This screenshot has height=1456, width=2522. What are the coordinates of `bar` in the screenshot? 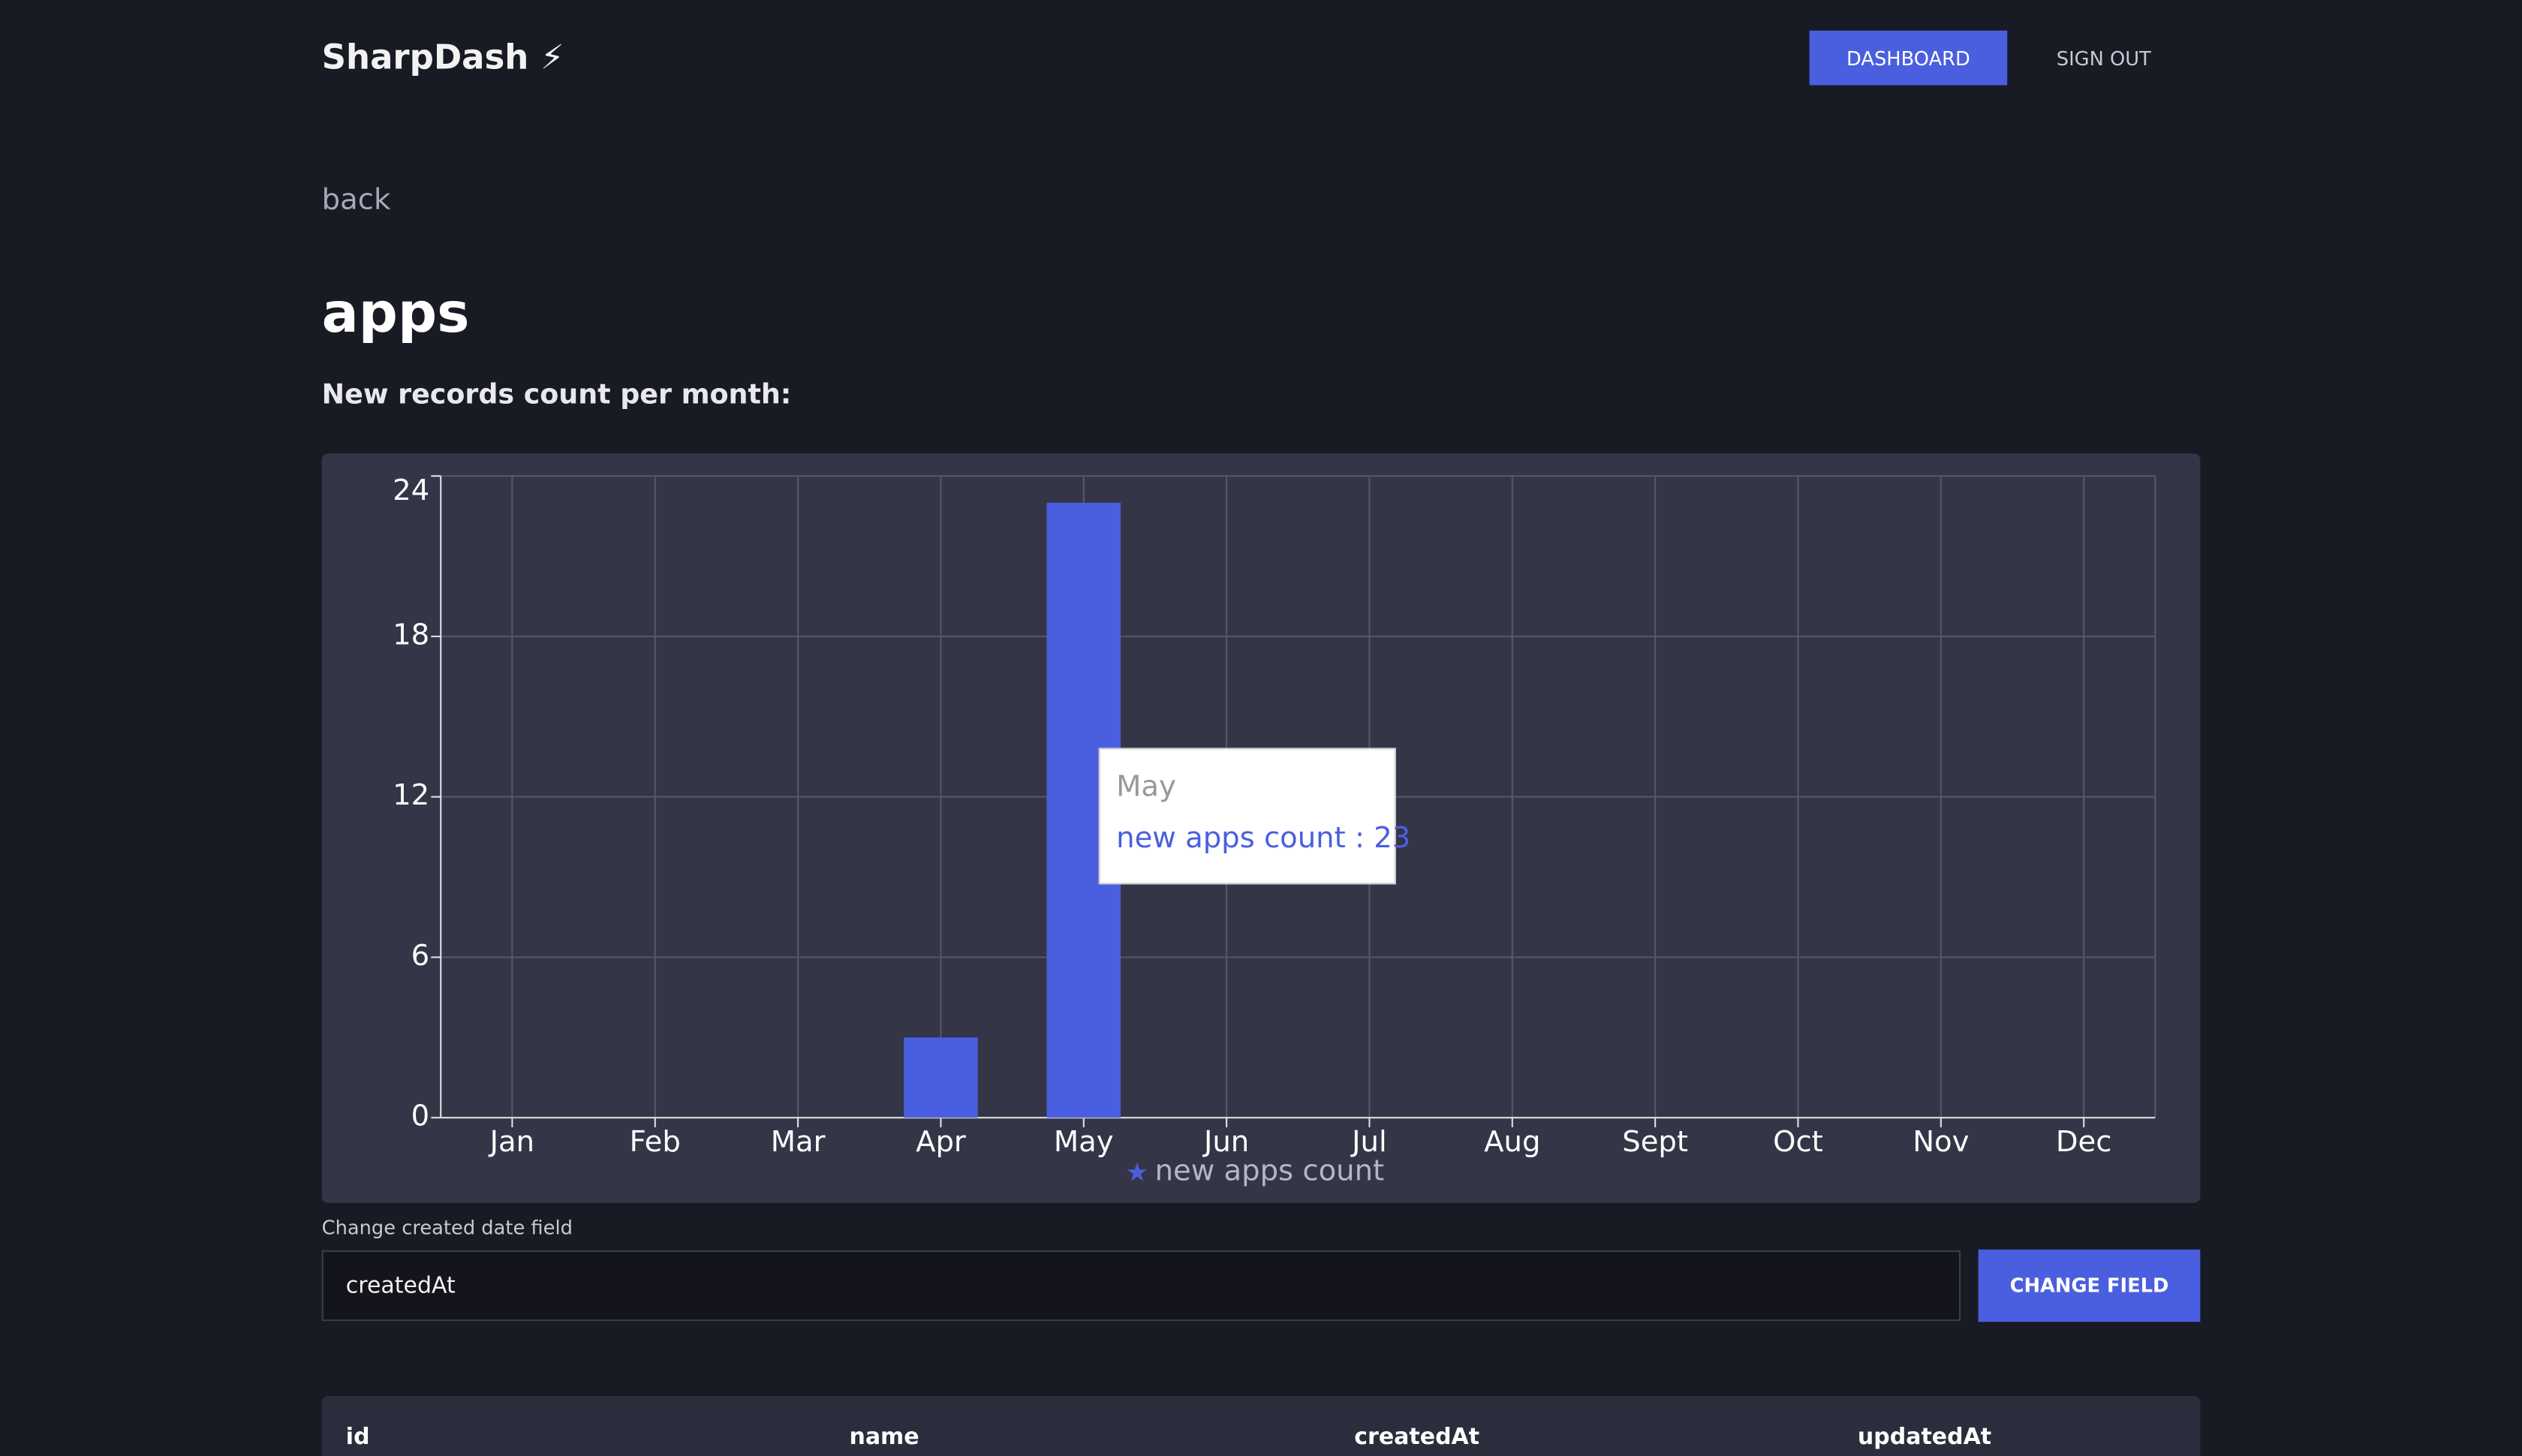 It's located at (941, 1077).